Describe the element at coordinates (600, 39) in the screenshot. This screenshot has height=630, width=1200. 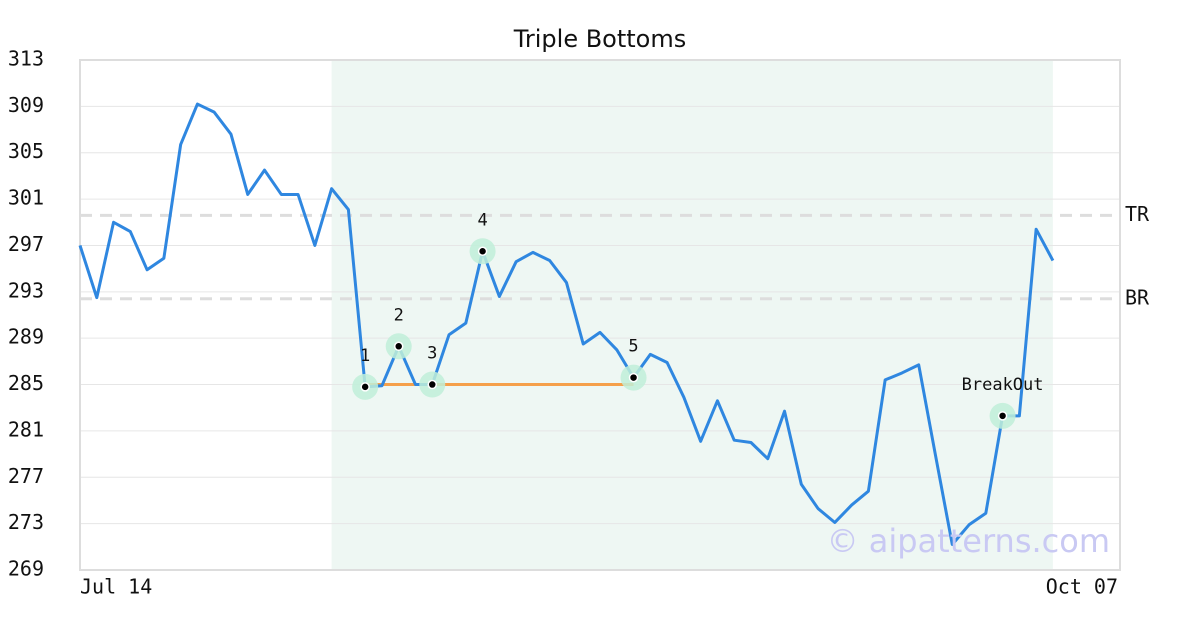
I see `chart-title: Triple Bottoms` at that location.